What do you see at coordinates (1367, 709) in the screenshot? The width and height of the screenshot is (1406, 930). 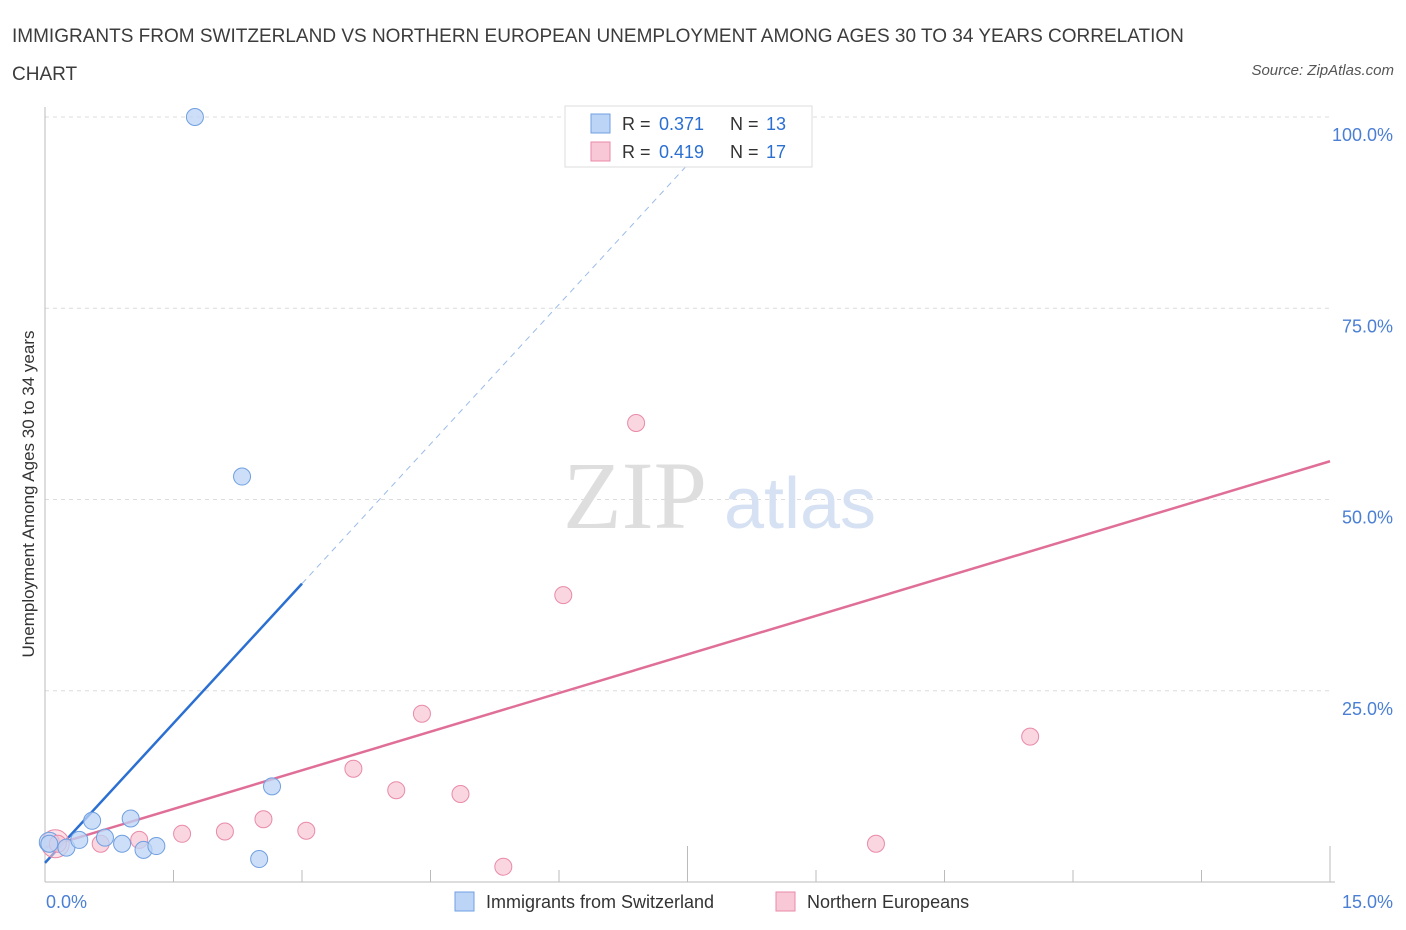 I see `y-tick-label-25: 25.0%` at bounding box center [1367, 709].